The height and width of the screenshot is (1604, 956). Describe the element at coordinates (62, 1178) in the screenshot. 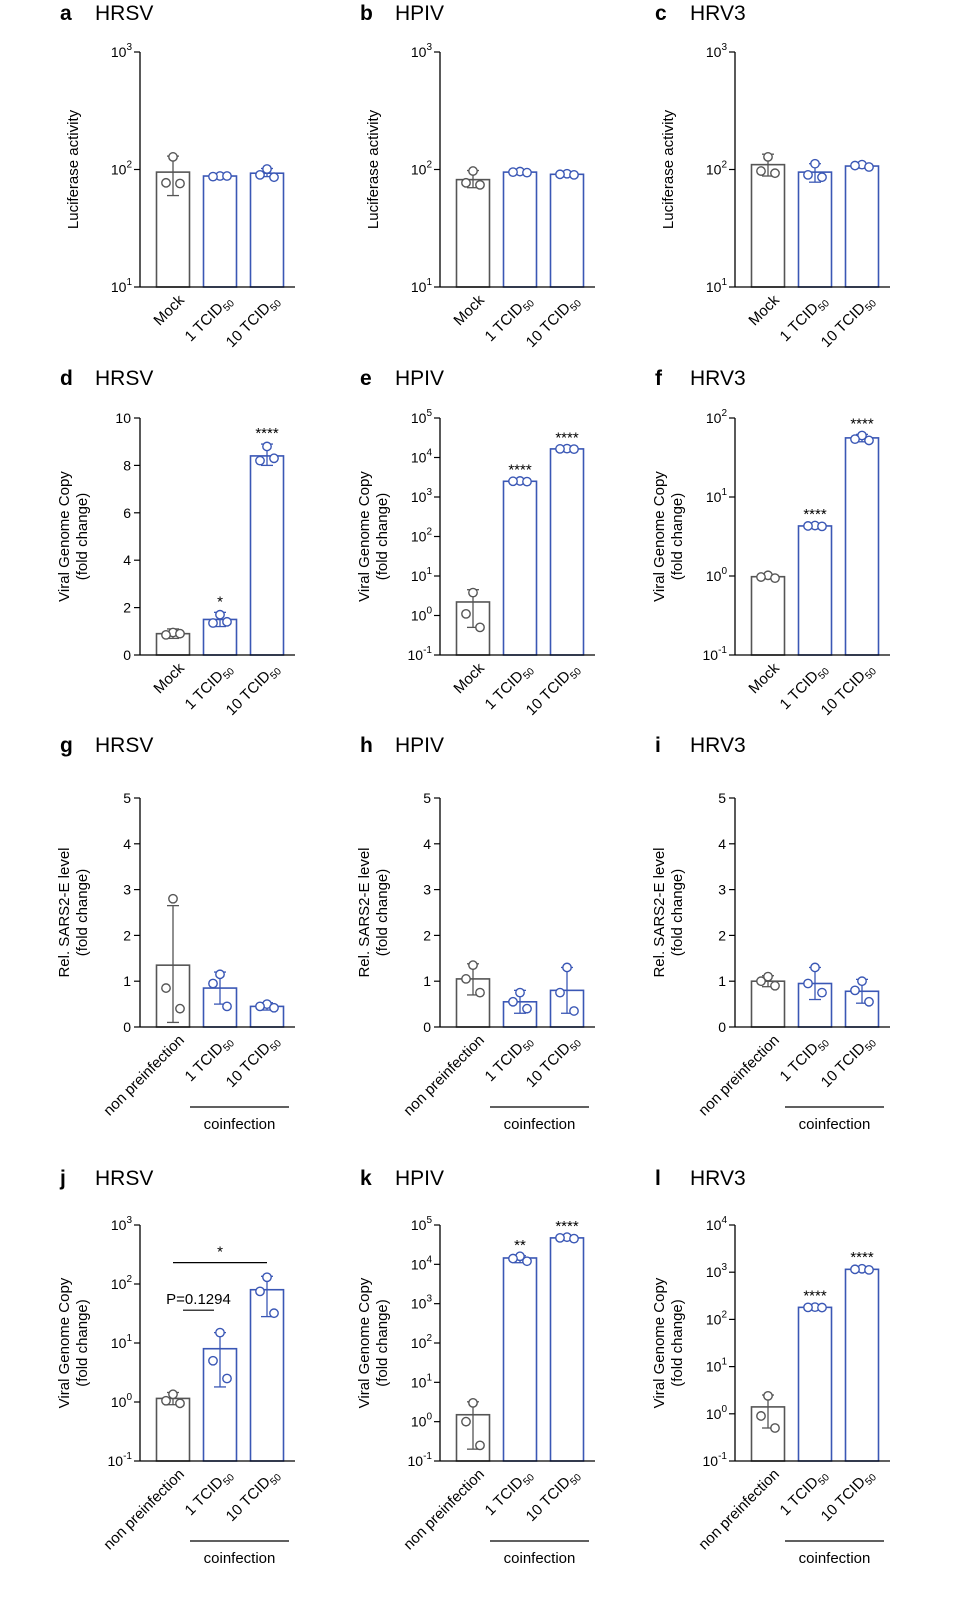

I see `panel-letter: j` at that location.